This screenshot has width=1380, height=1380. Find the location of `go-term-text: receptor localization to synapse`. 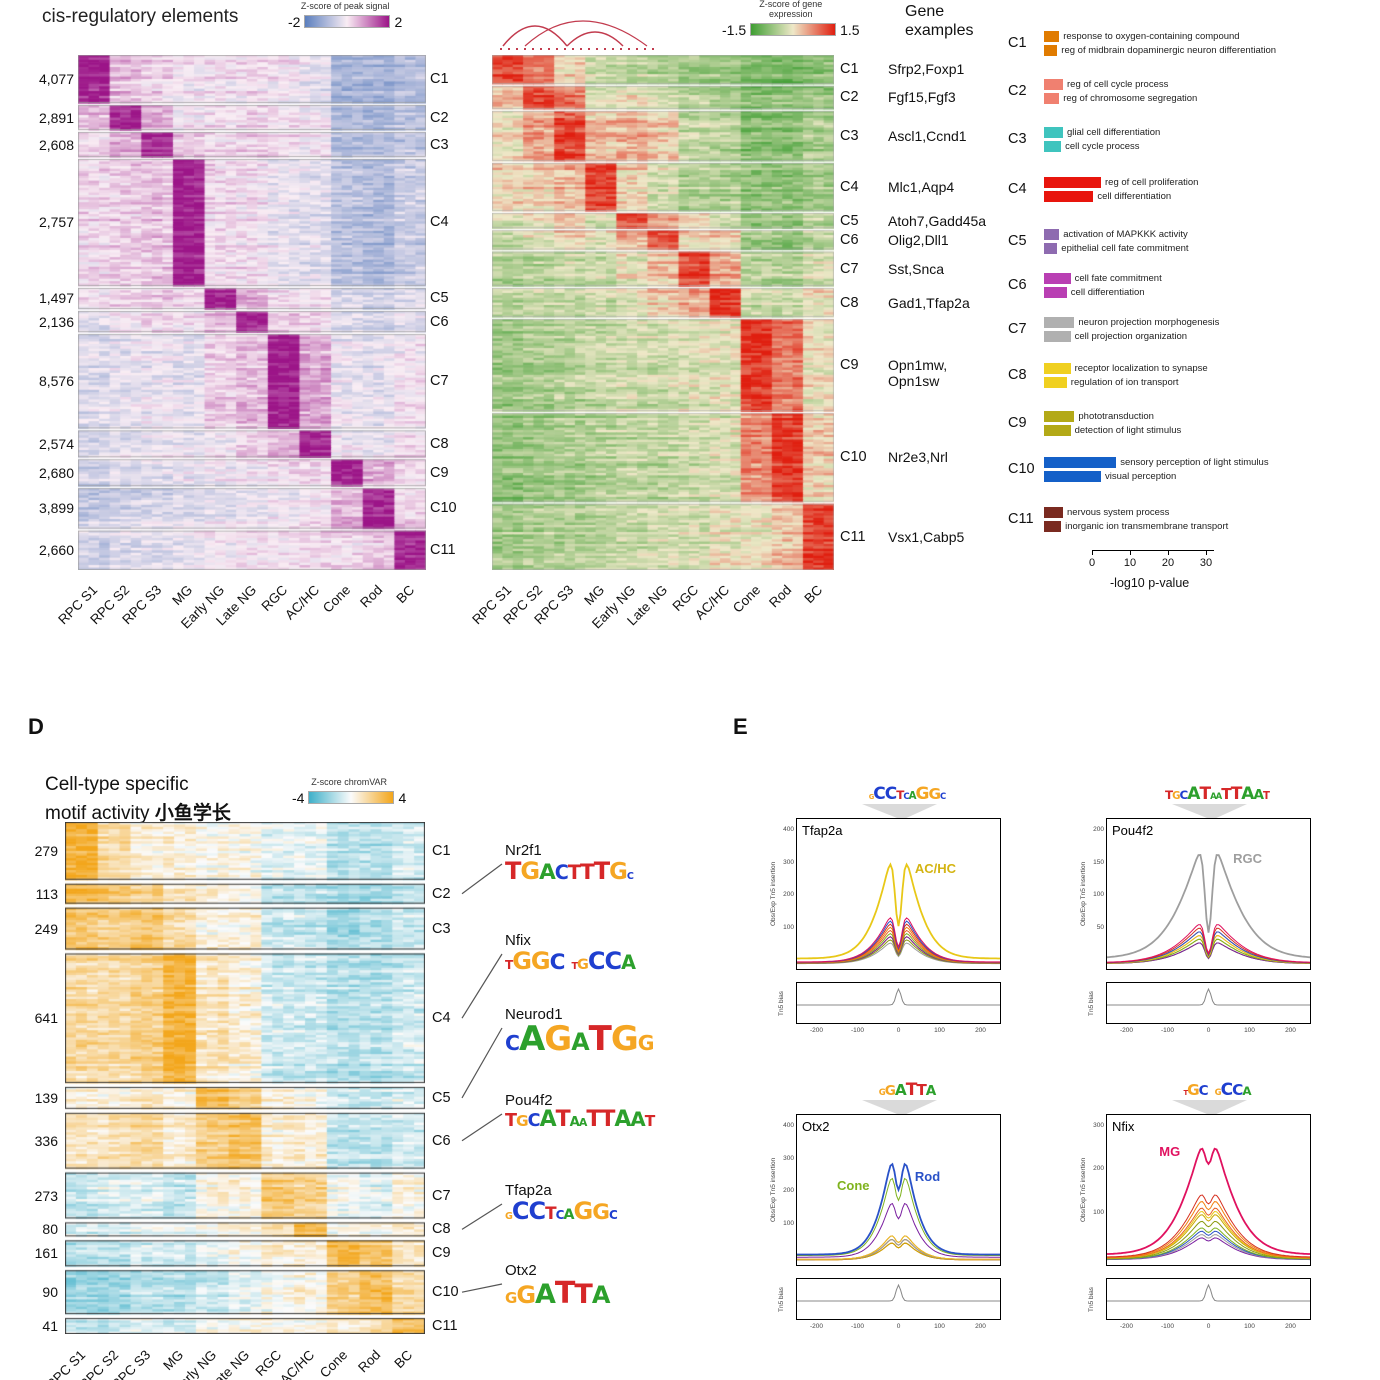

go-term-text: receptor localization to synapse is located at coordinates (1141, 368).